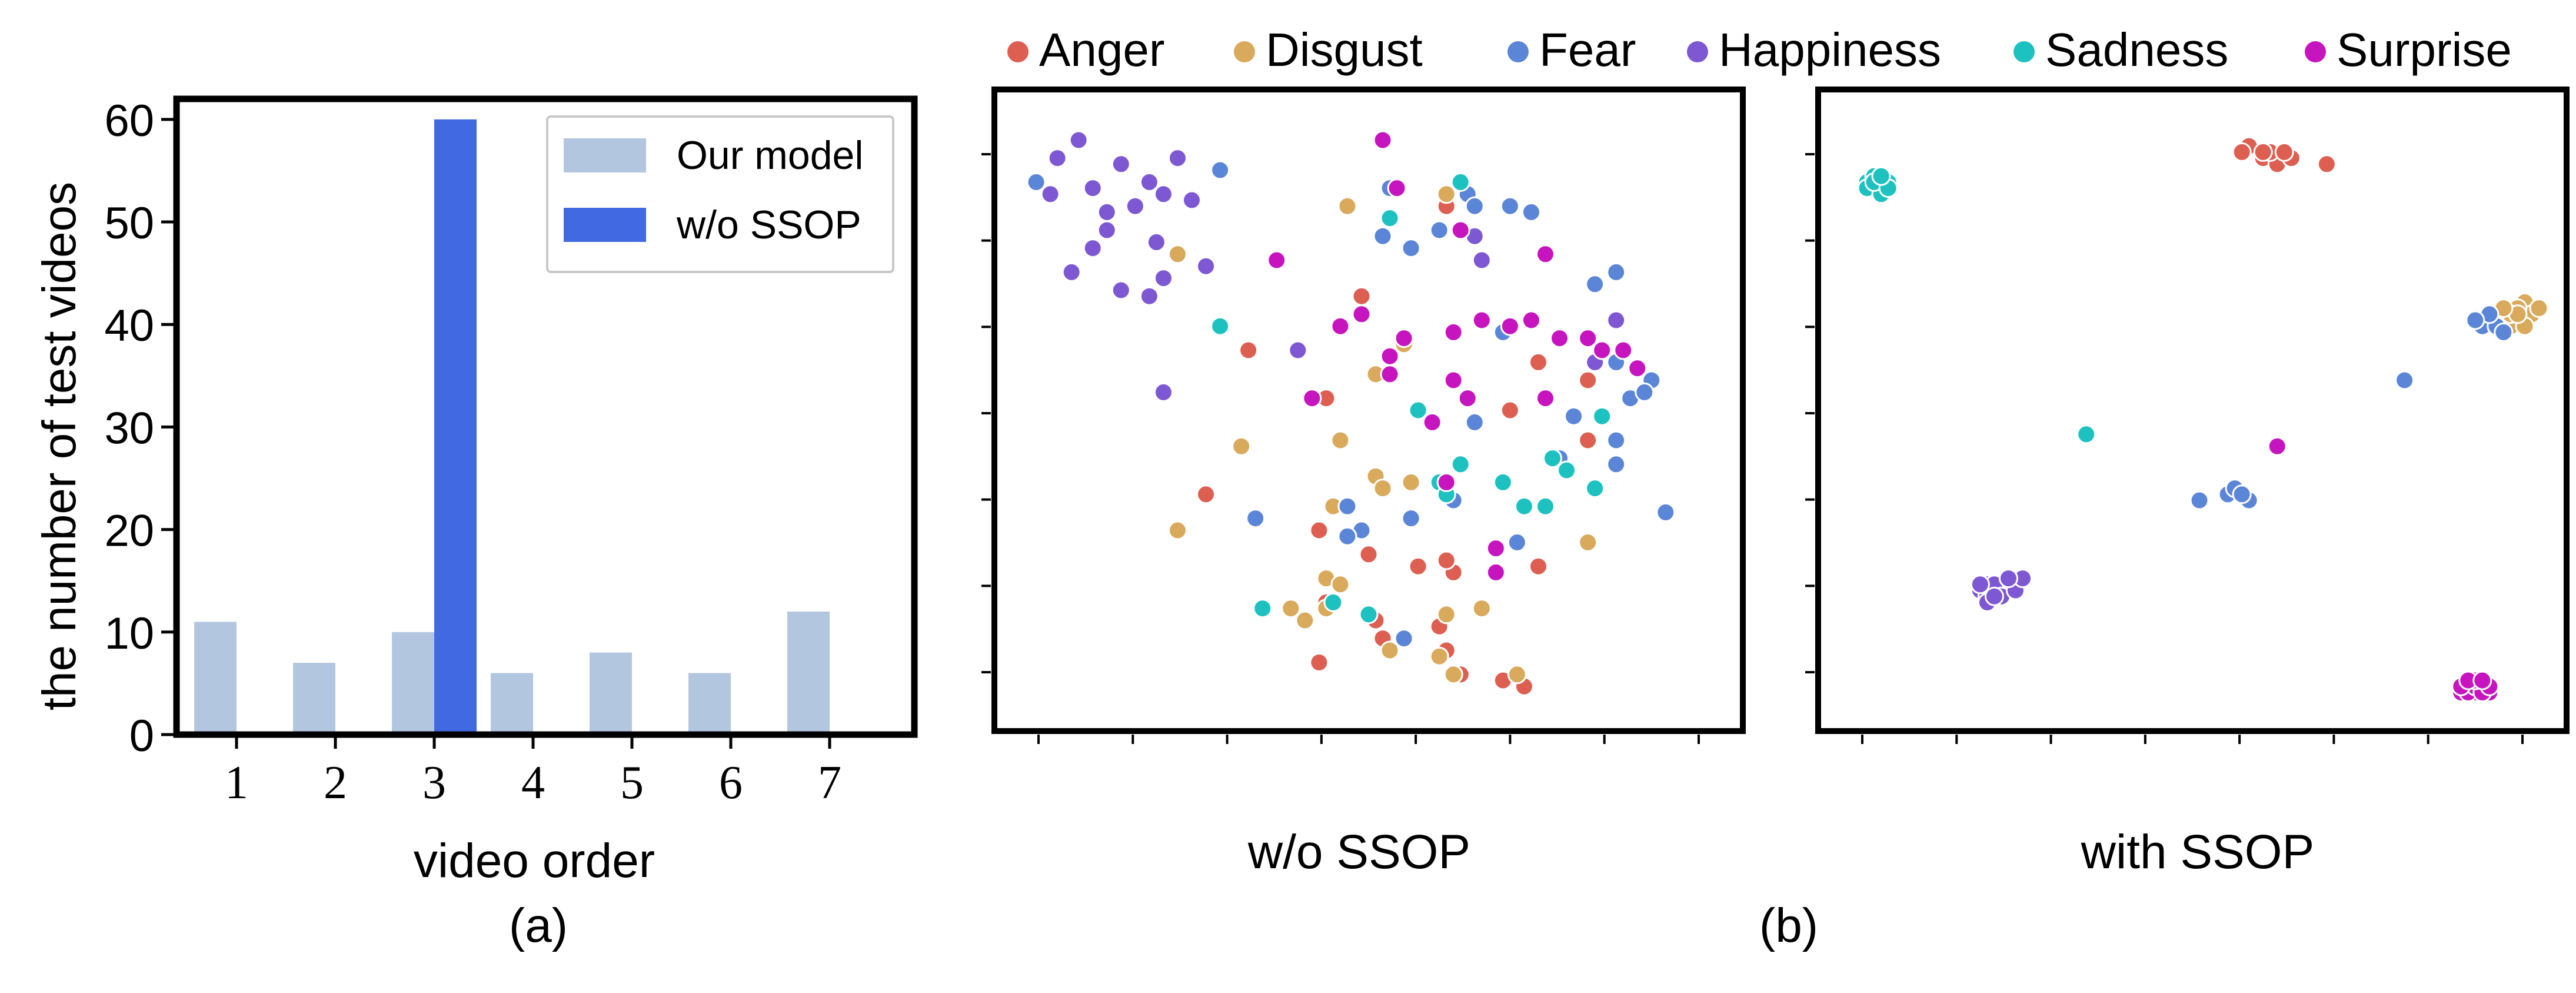 This screenshot has width=2576, height=993. What do you see at coordinates (2136, 50) in the screenshot?
I see `legend-label-sadness: Sadness` at bounding box center [2136, 50].